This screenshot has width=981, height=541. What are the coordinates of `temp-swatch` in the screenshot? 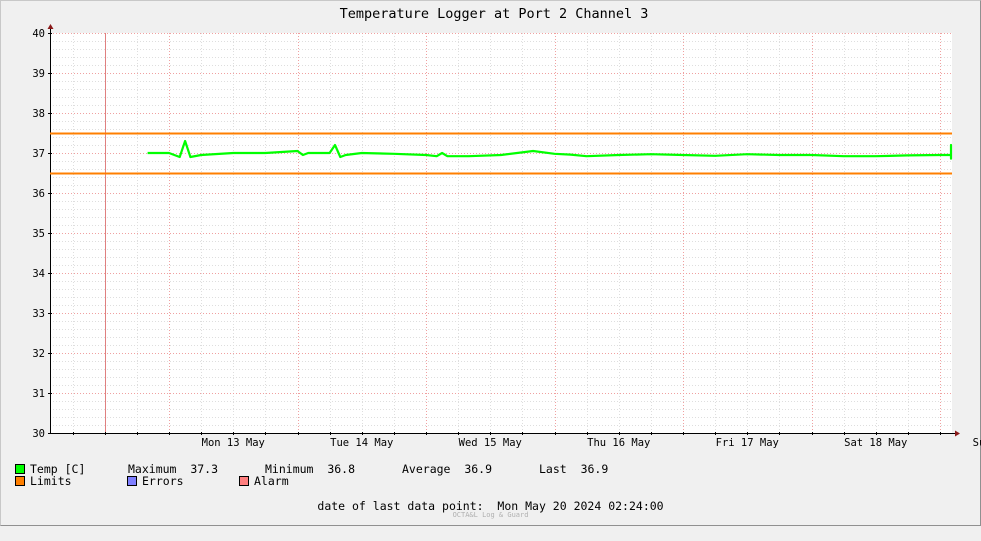 It's located at (20, 469).